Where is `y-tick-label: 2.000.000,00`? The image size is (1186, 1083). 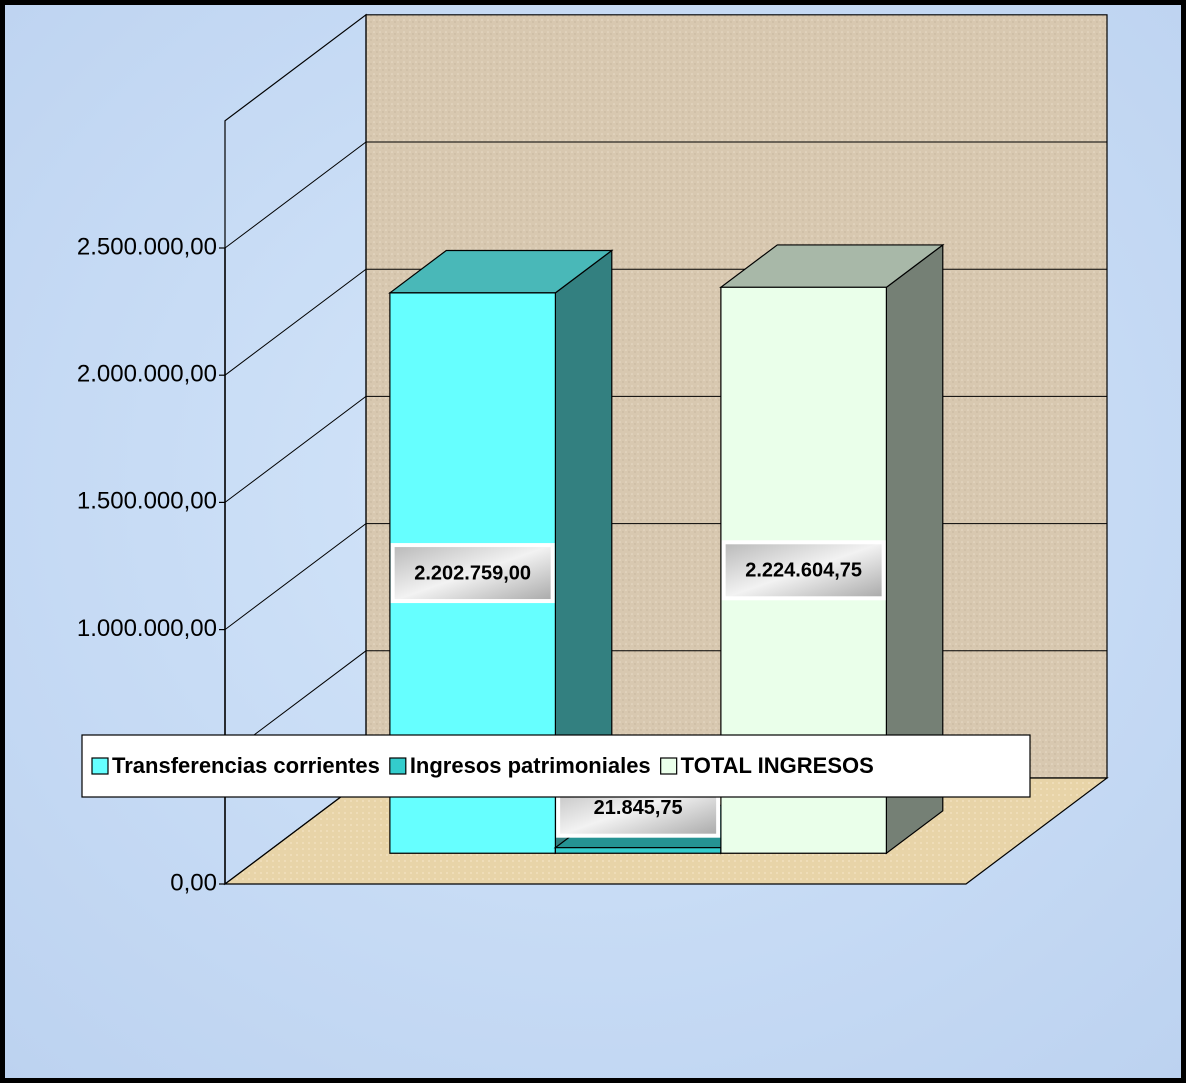 y-tick-label: 2.000.000,00 is located at coordinates (147, 374).